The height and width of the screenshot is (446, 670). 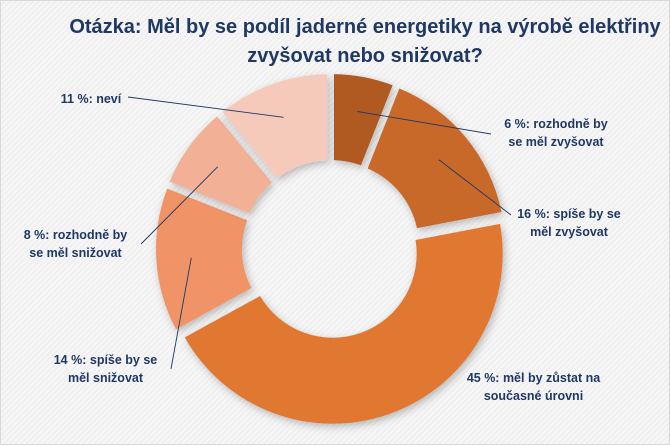 What do you see at coordinates (569, 232) in the screenshot?
I see `data-label-line: měl zvyšovat` at bounding box center [569, 232].